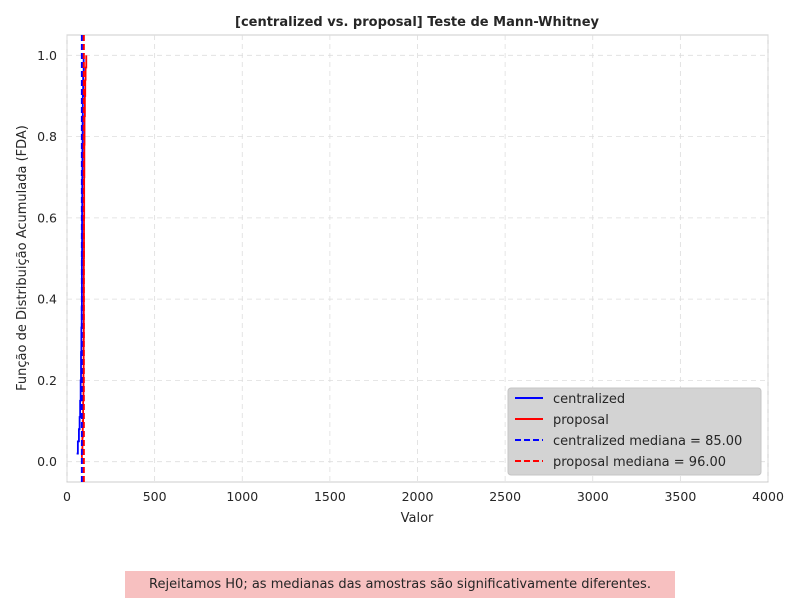 This screenshot has width=800, height=600. What do you see at coordinates (639, 462) in the screenshot?
I see `legend-label: proposal mediana = 96.00` at bounding box center [639, 462].